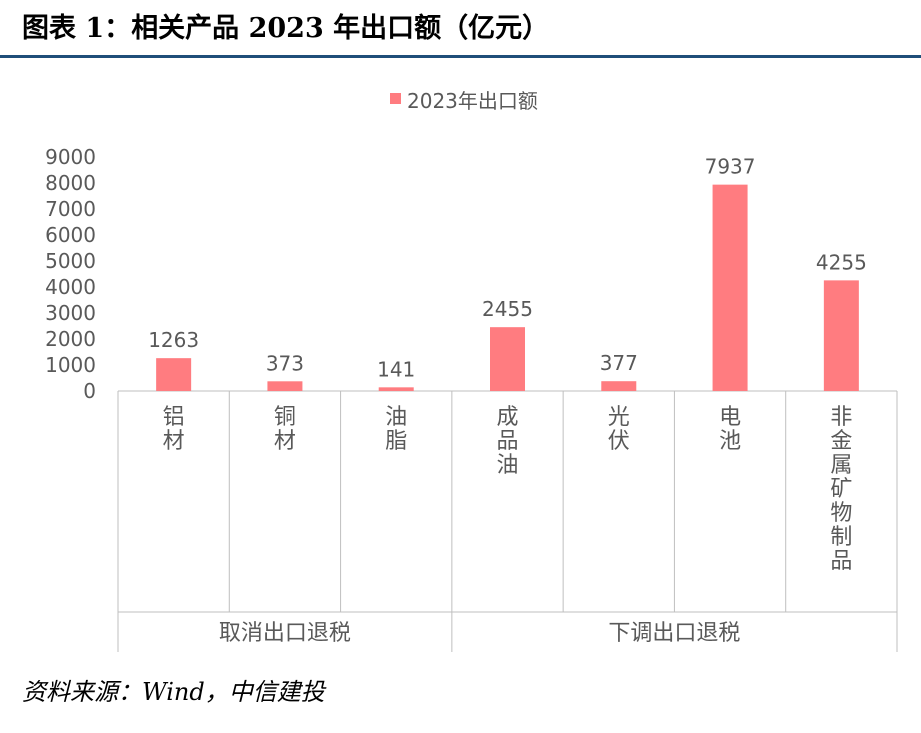  What do you see at coordinates (70, 313) in the screenshot?
I see `y-tick-label: 3000` at bounding box center [70, 313].